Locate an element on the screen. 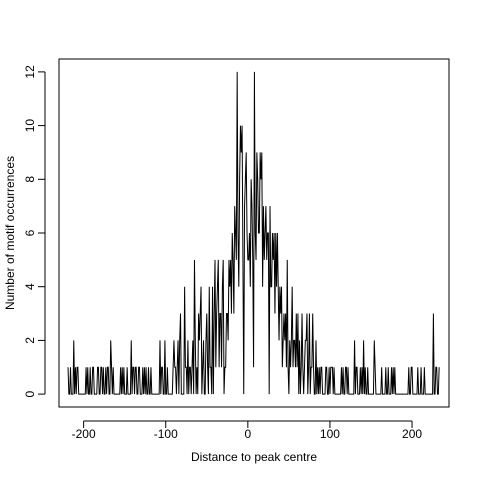 Image resolution: width=480 pixels, height=480 pixels. x-tick-label: -200 is located at coordinates (84, 434).